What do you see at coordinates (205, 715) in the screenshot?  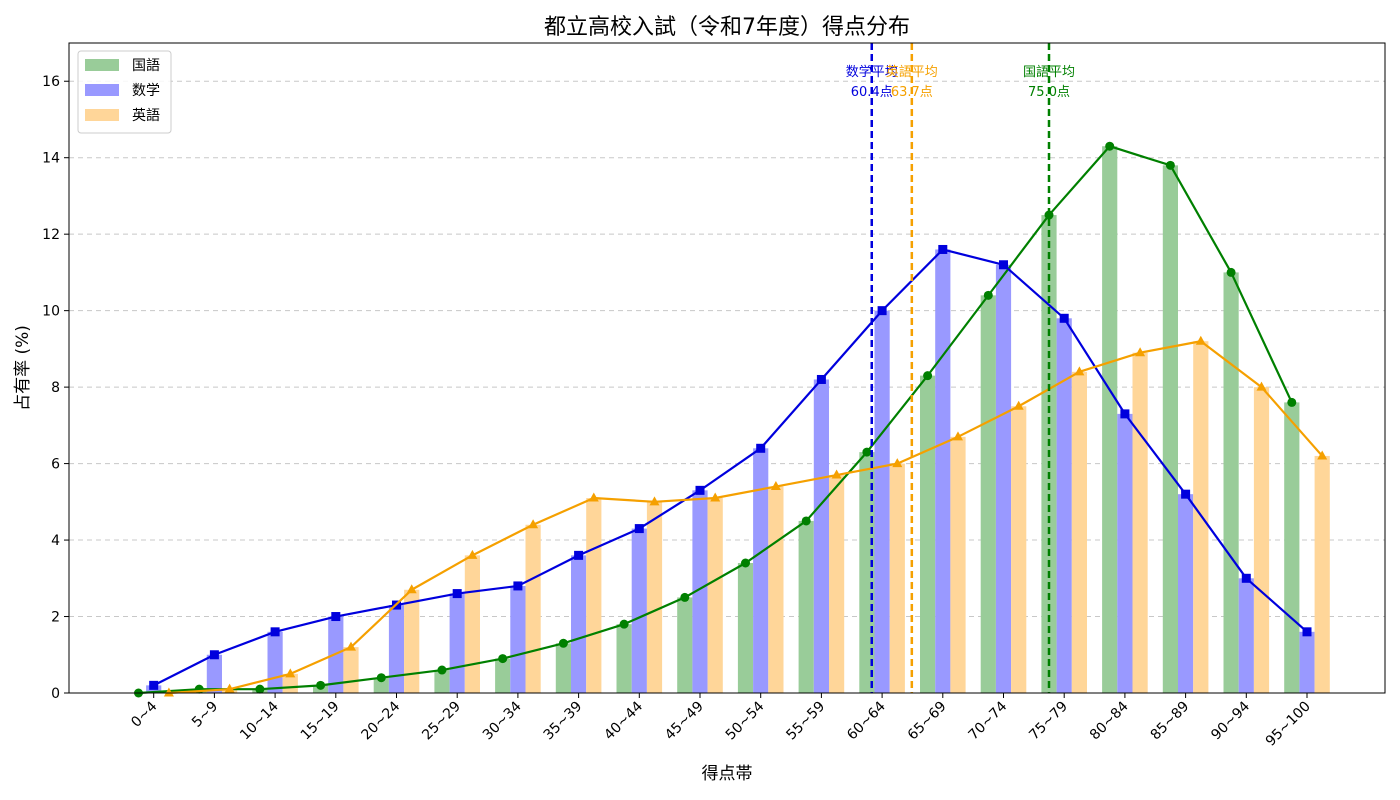 I see `x-tick-label: 5~9` at bounding box center [205, 715].